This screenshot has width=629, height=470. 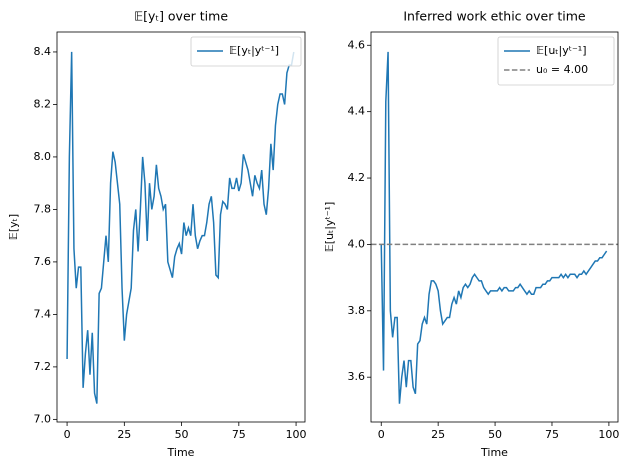 What do you see at coordinates (357, 310) in the screenshot?
I see `y-tick-label: 3.8` at bounding box center [357, 310].